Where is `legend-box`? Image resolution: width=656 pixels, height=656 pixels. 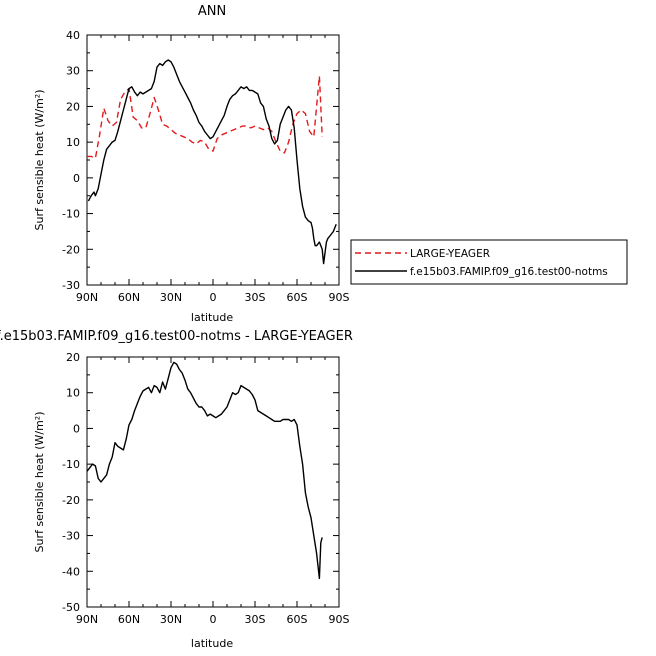 legend-box is located at coordinates (489, 262).